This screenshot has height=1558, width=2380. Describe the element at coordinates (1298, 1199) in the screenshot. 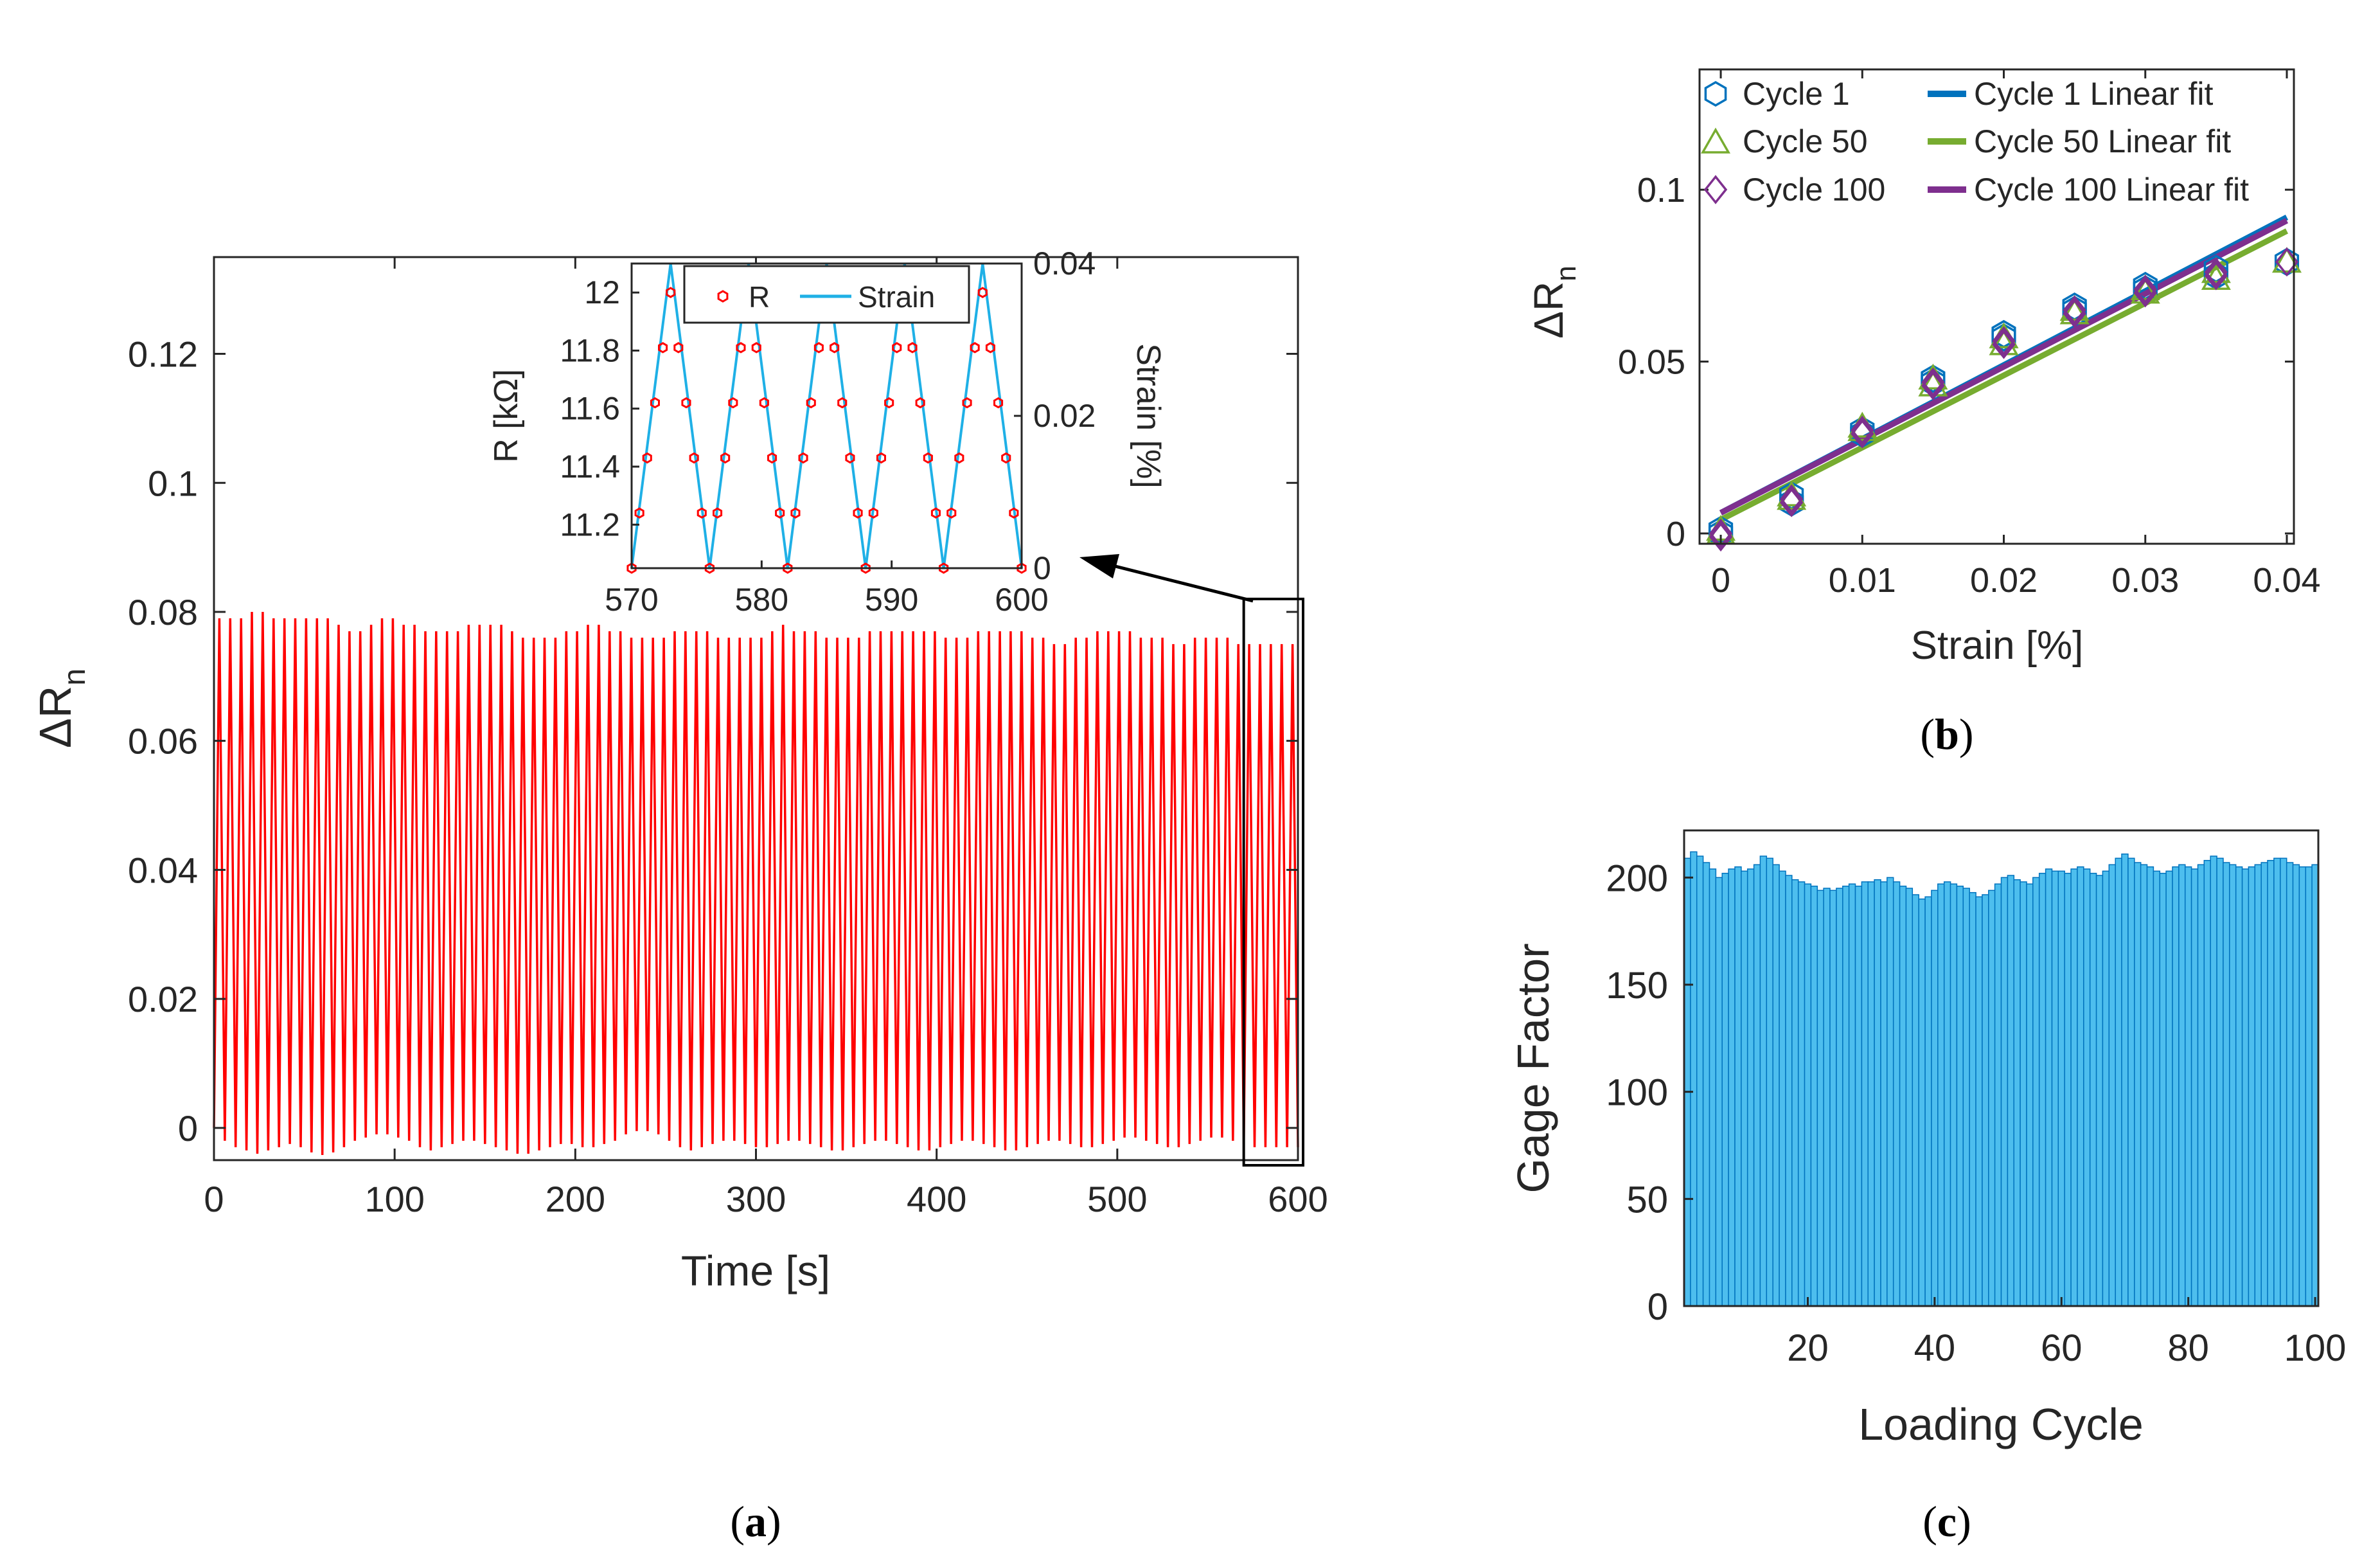

I see `x-tick-label: 600` at that location.